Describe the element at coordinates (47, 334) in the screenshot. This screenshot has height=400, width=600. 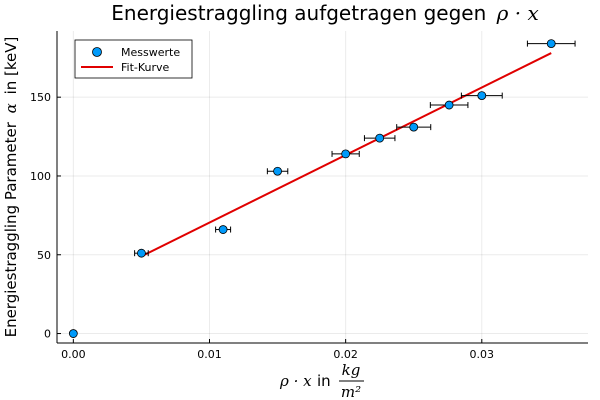
I see `y-tick-label: 0` at that location.